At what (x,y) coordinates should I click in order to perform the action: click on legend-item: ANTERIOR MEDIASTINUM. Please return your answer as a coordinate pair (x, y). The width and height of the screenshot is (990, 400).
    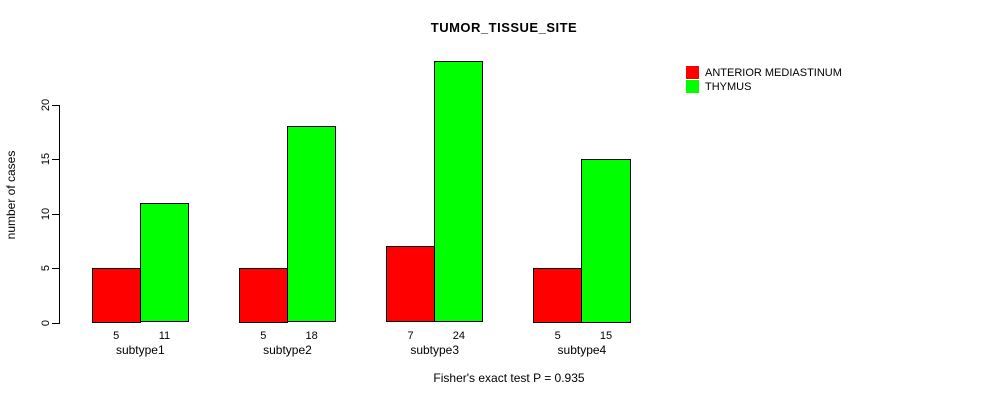
    Looking at the image, I should click on (764, 72).